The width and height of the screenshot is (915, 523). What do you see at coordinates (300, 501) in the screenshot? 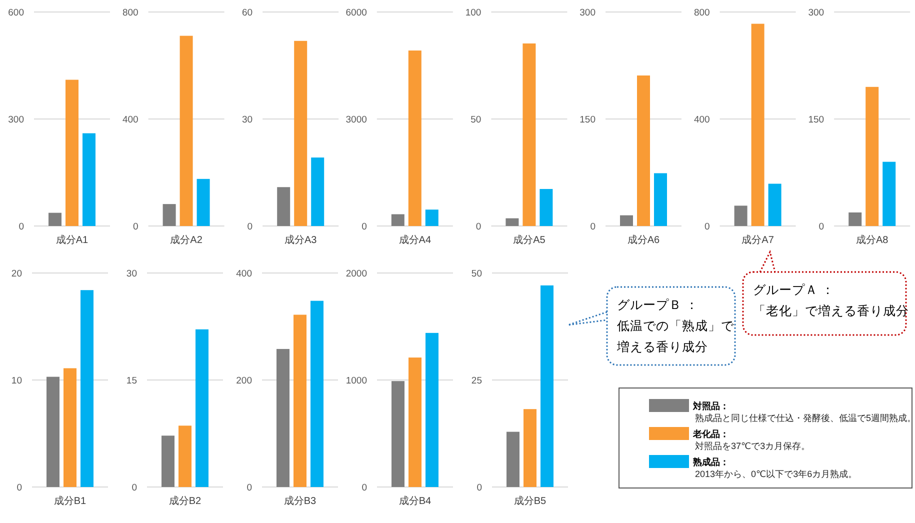
I see `x-tick-label: 成分B3` at bounding box center [300, 501].